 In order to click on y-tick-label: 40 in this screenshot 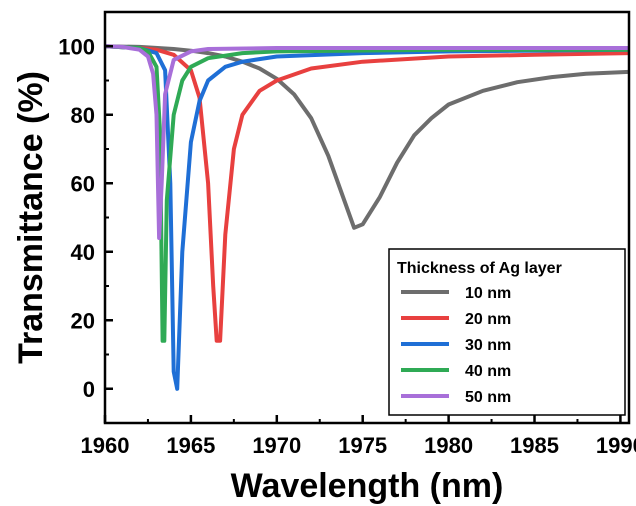, I will do `click(83, 252)`.